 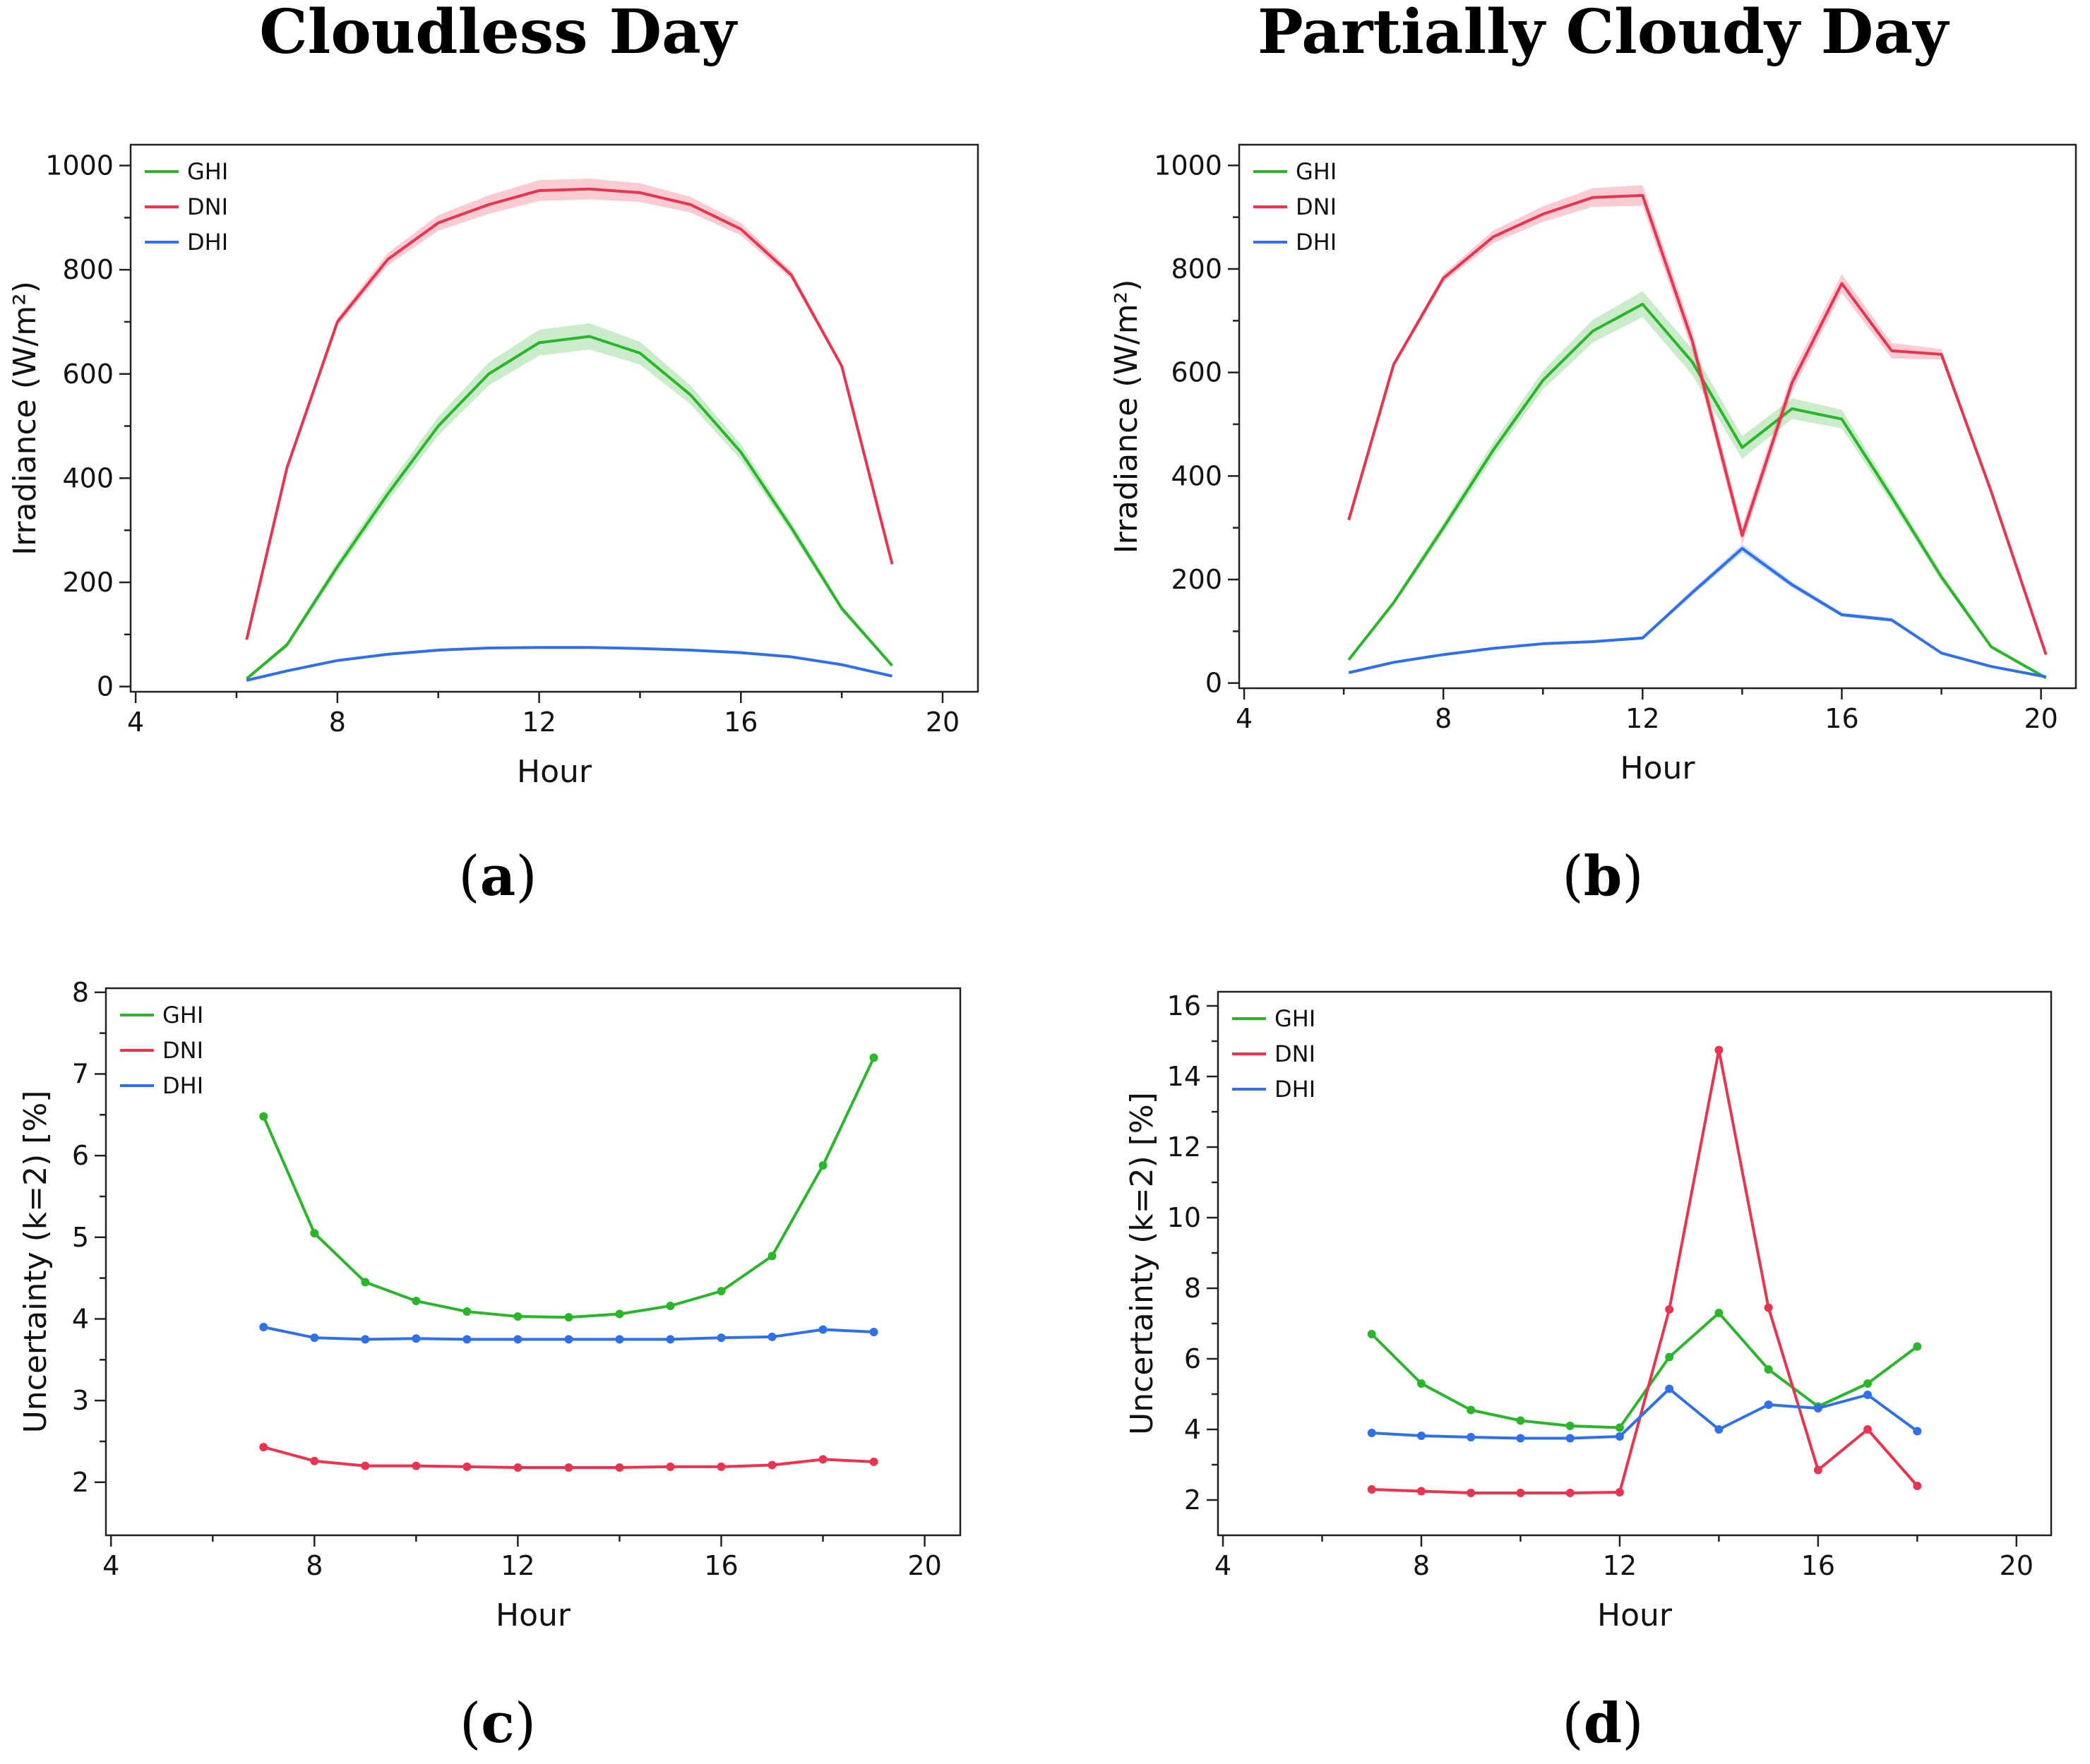 I want to click on panel-label-letter: b, so click(x=1603, y=876).